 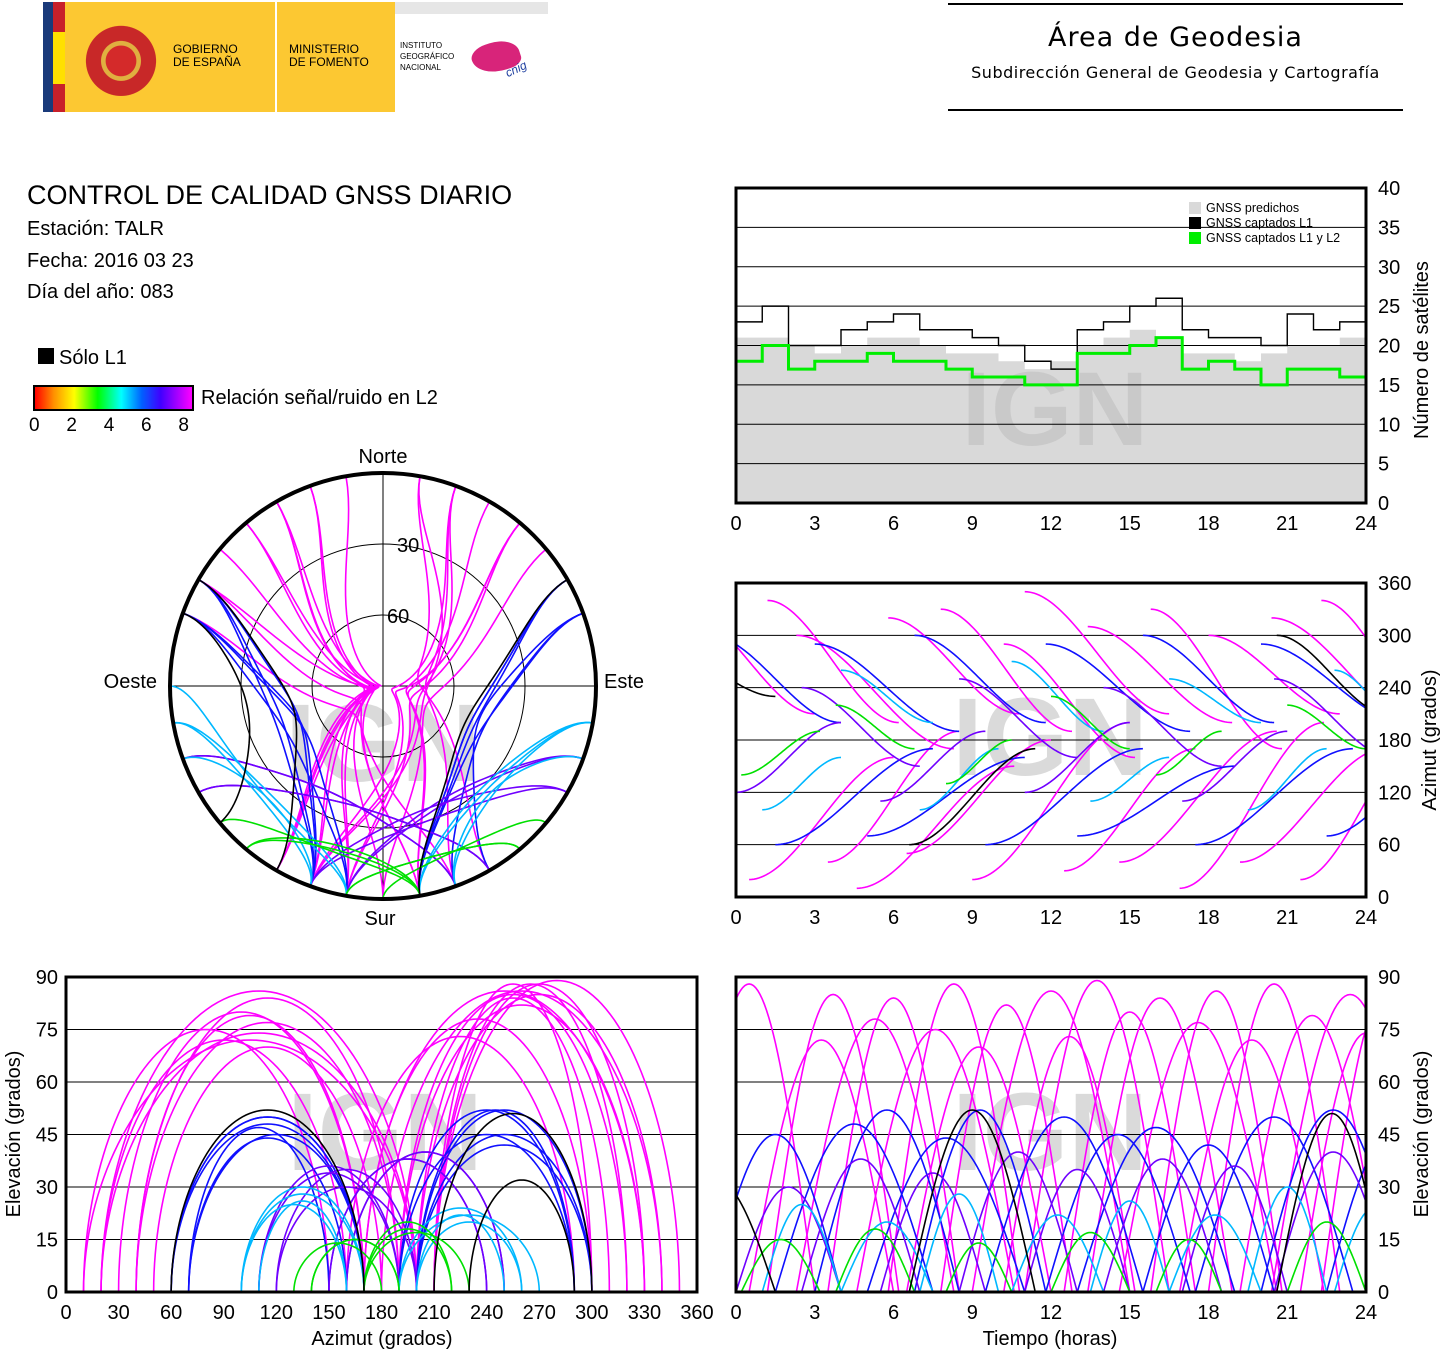 What do you see at coordinates (1389, 978) in the screenshot?
I see `elev-time-y-tick: 90` at bounding box center [1389, 978].